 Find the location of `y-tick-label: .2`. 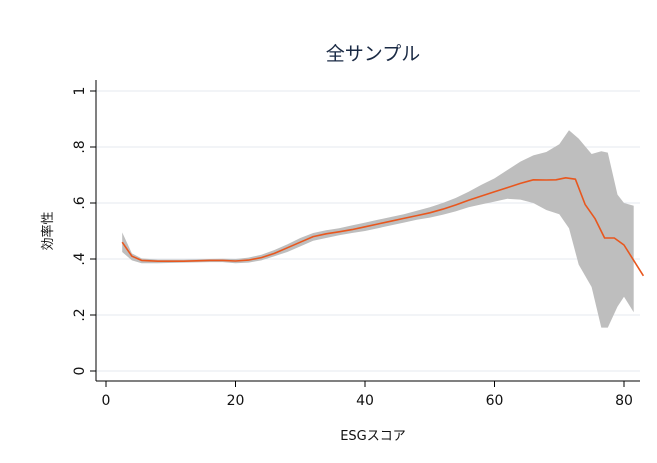

y-tick-label: .2 is located at coordinates (80, 314).